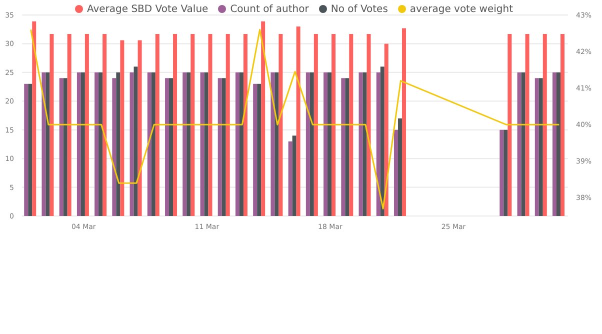  Describe the element at coordinates (359, 9) in the screenshot. I see `legend-label: No of Votes` at that location.